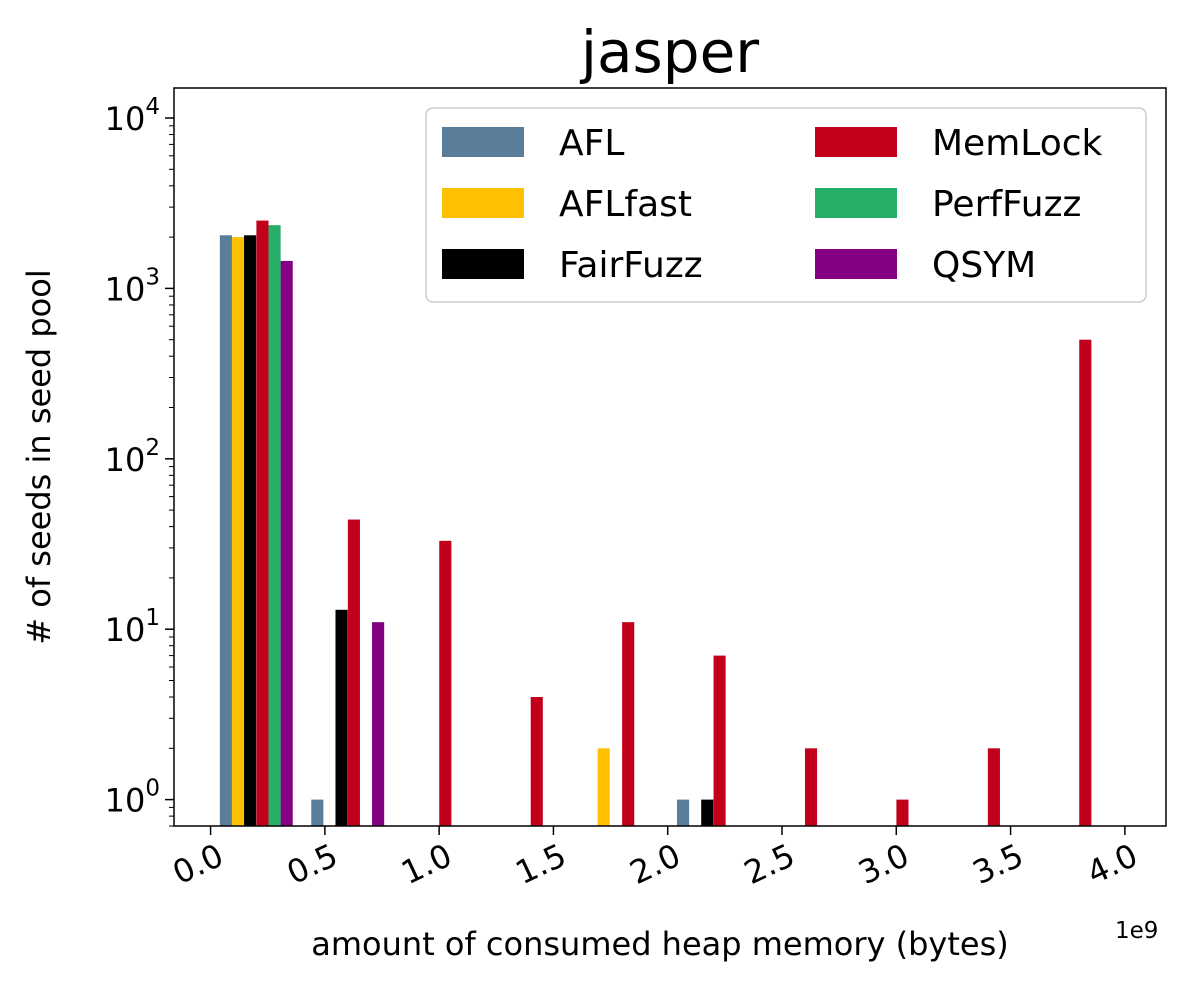  Describe the element at coordinates (483, 264) in the screenshot. I see `legend-swatch-fairfuzz` at that location.